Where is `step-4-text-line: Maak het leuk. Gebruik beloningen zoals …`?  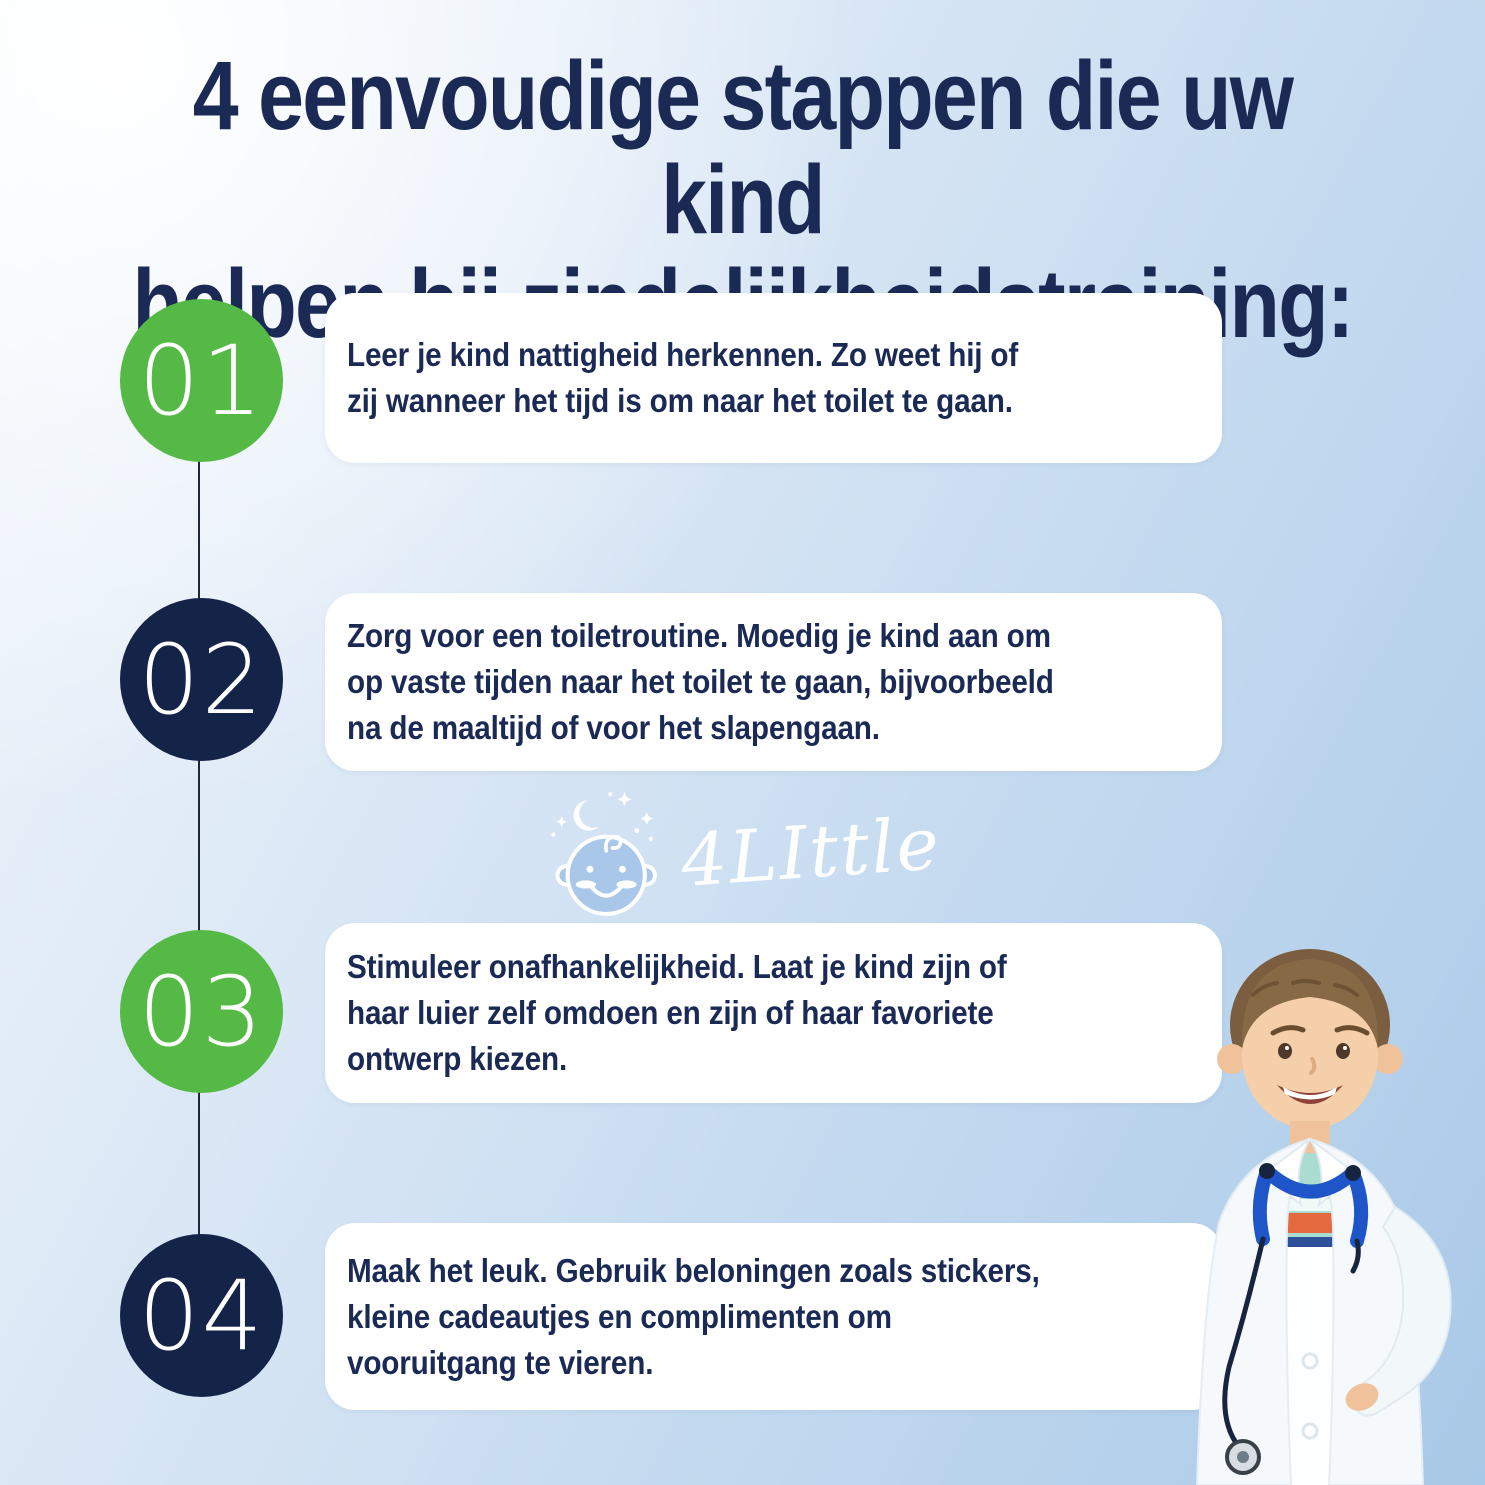
step-4-text-line: Maak het leuk. Gebruik beloningen zoals … is located at coordinates (693, 1270).